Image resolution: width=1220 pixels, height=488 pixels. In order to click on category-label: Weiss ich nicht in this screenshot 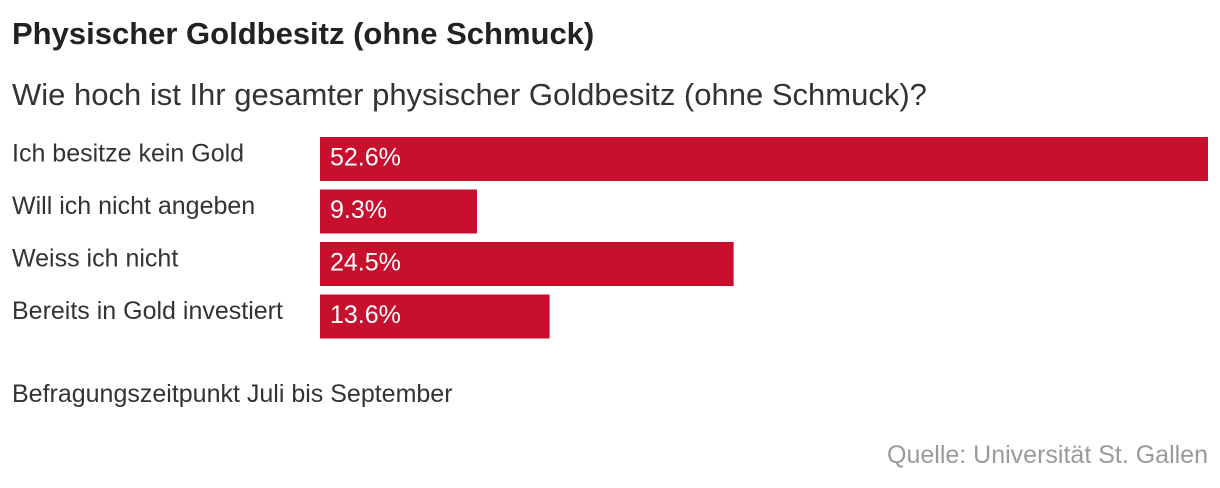, I will do `click(95, 259)`.